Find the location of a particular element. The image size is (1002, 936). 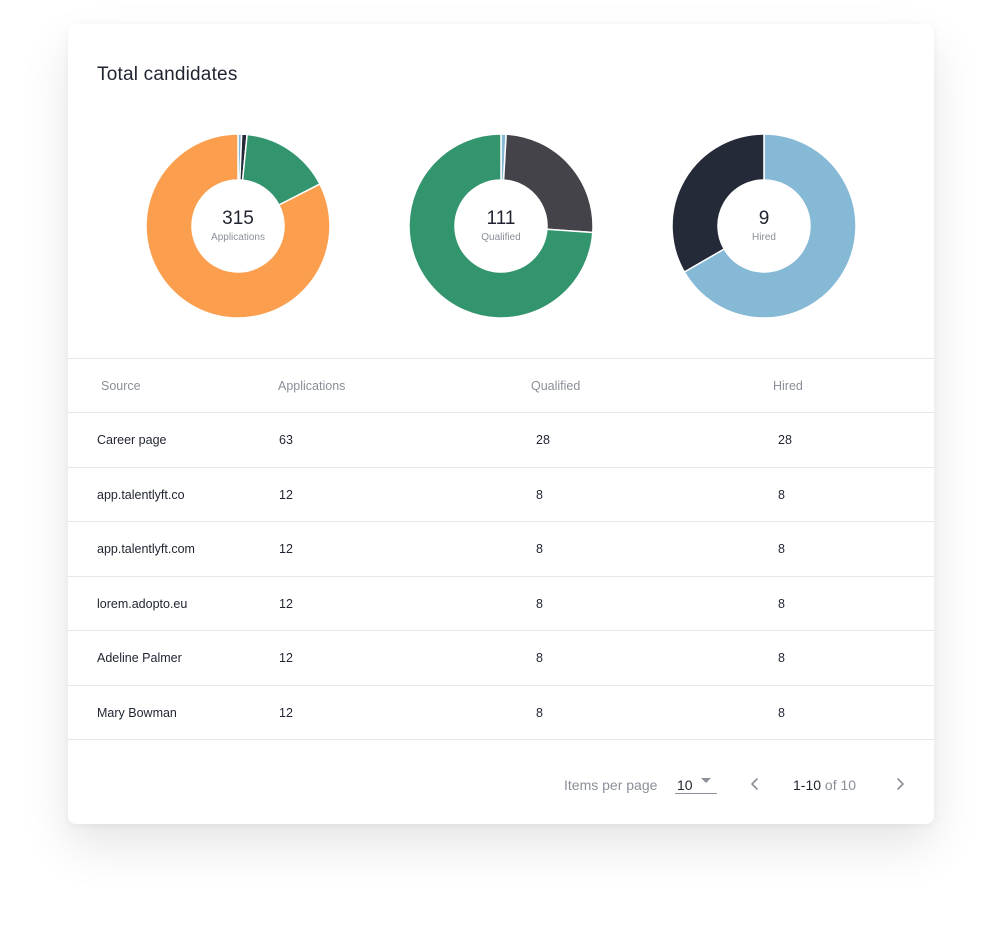

applications-label: Applications is located at coordinates (238, 237).